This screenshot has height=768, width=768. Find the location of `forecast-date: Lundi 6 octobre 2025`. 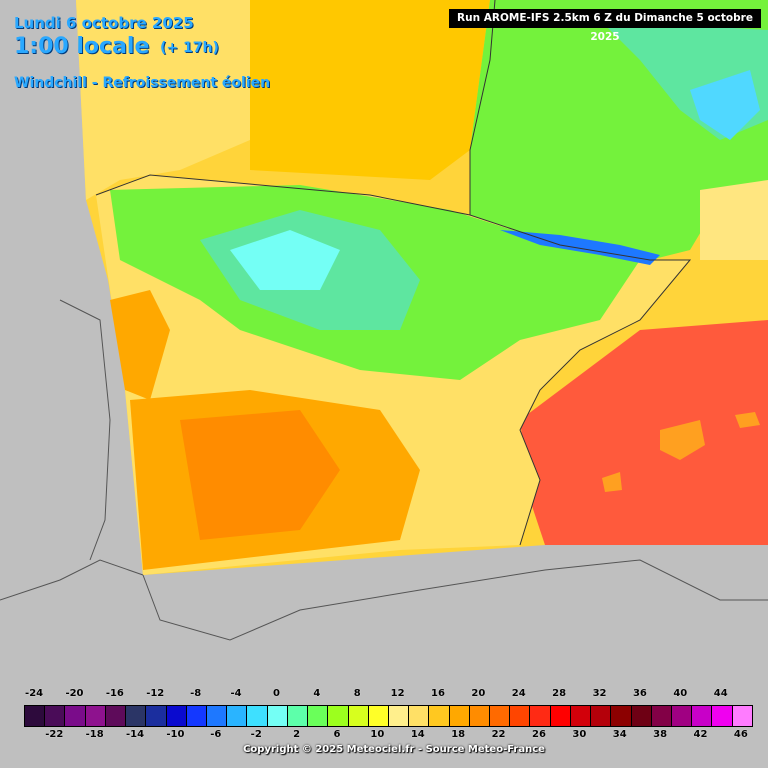

forecast-date: Lundi 6 octobre 2025 is located at coordinates (104, 23).